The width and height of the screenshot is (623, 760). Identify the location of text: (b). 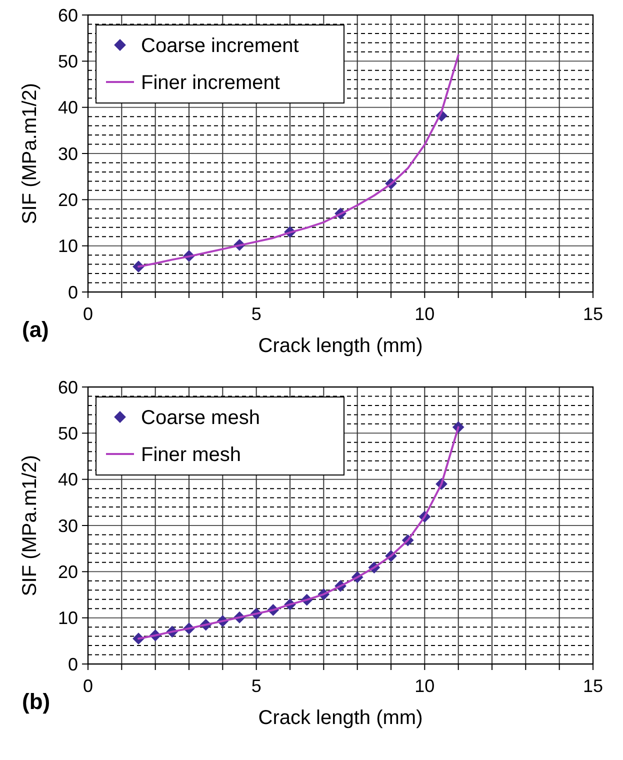
(36, 701).